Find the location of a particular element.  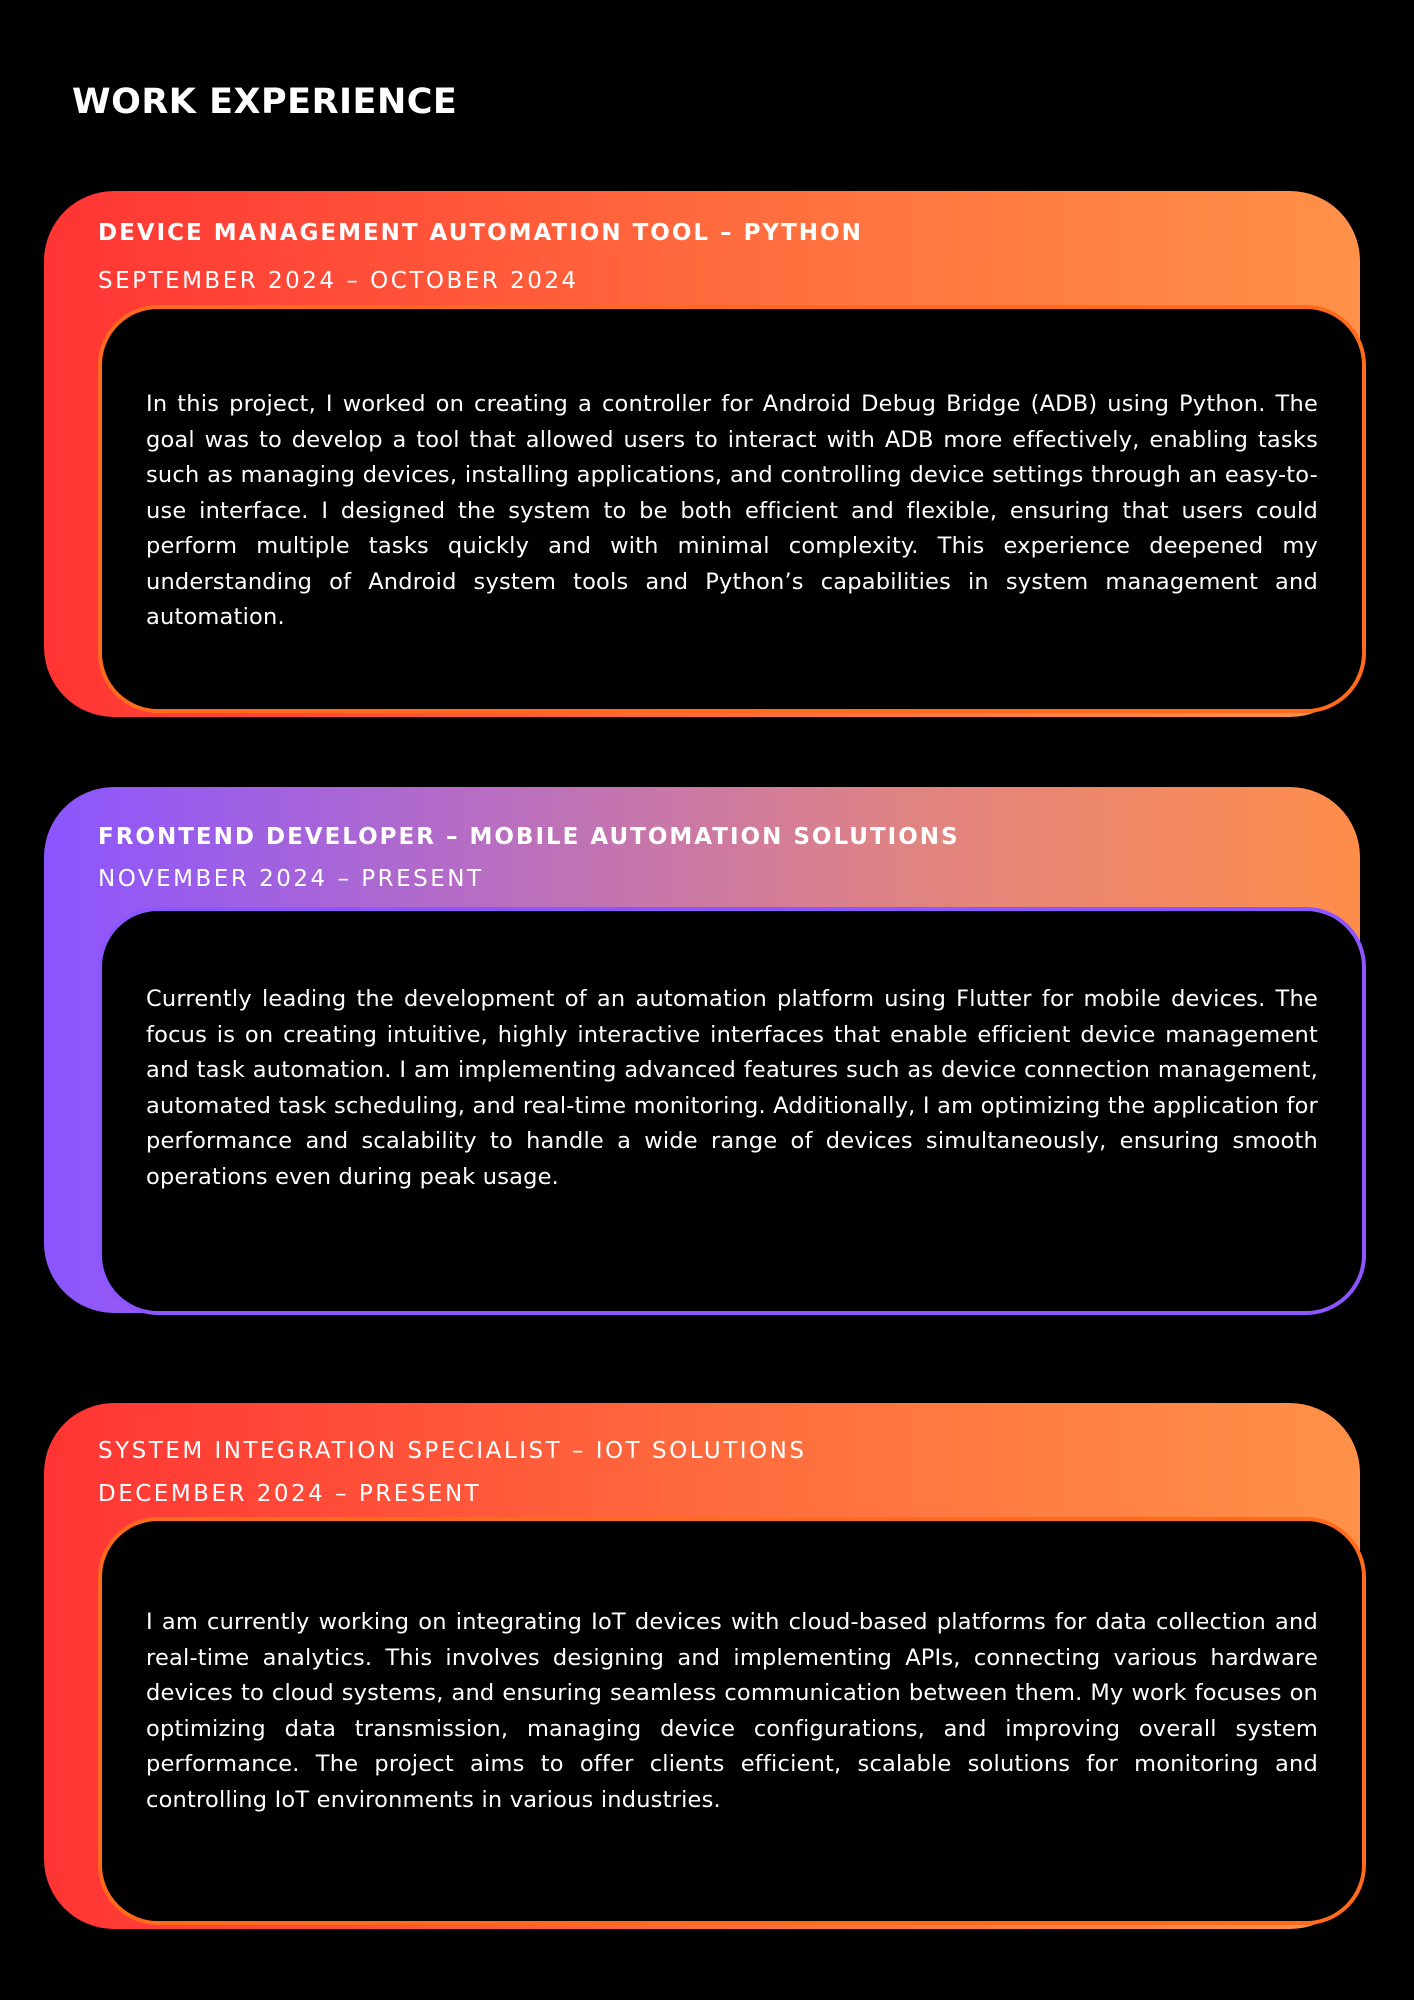

experience-dates: DECEMBER 2024 – PRESENT is located at coordinates (290, 1494).